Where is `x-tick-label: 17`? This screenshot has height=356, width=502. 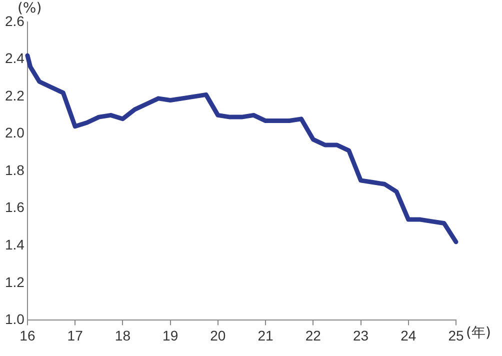
x-tick-label: 17 is located at coordinates (75, 335).